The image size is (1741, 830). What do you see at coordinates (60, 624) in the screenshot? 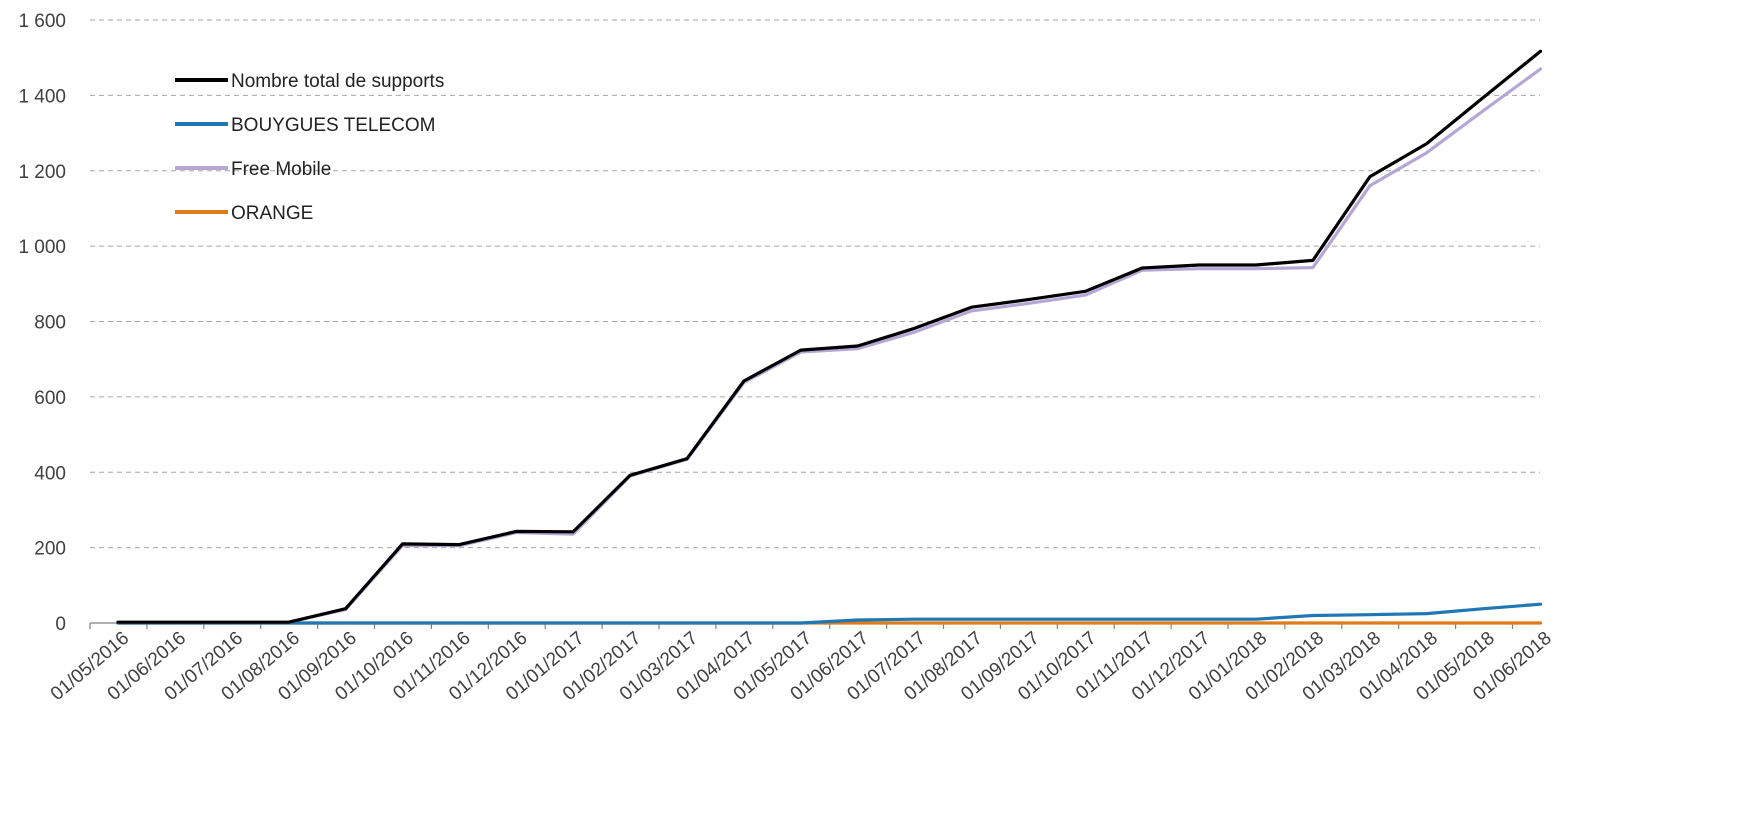
I see `y-tick-label: 0` at bounding box center [60, 624].